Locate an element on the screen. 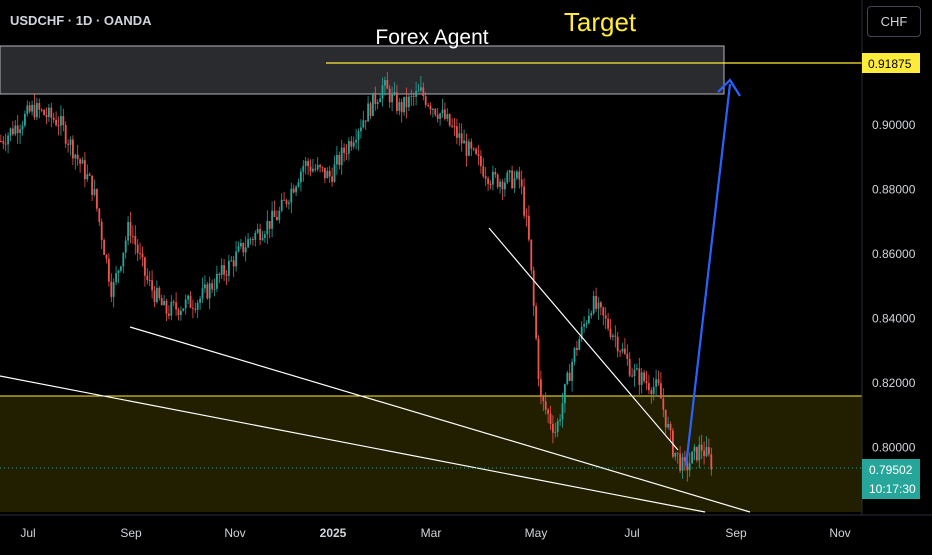 This screenshot has height=555, width=932. target-price-tag is located at coordinates (891, 63).